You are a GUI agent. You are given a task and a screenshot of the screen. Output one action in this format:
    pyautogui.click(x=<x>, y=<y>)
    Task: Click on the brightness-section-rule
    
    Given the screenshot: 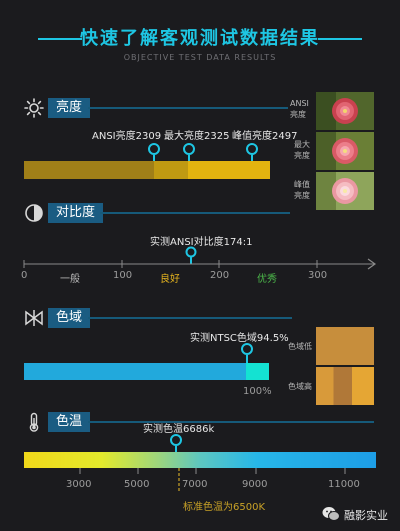 What is the action you would take?
    pyautogui.click(x=188, y=108)
    